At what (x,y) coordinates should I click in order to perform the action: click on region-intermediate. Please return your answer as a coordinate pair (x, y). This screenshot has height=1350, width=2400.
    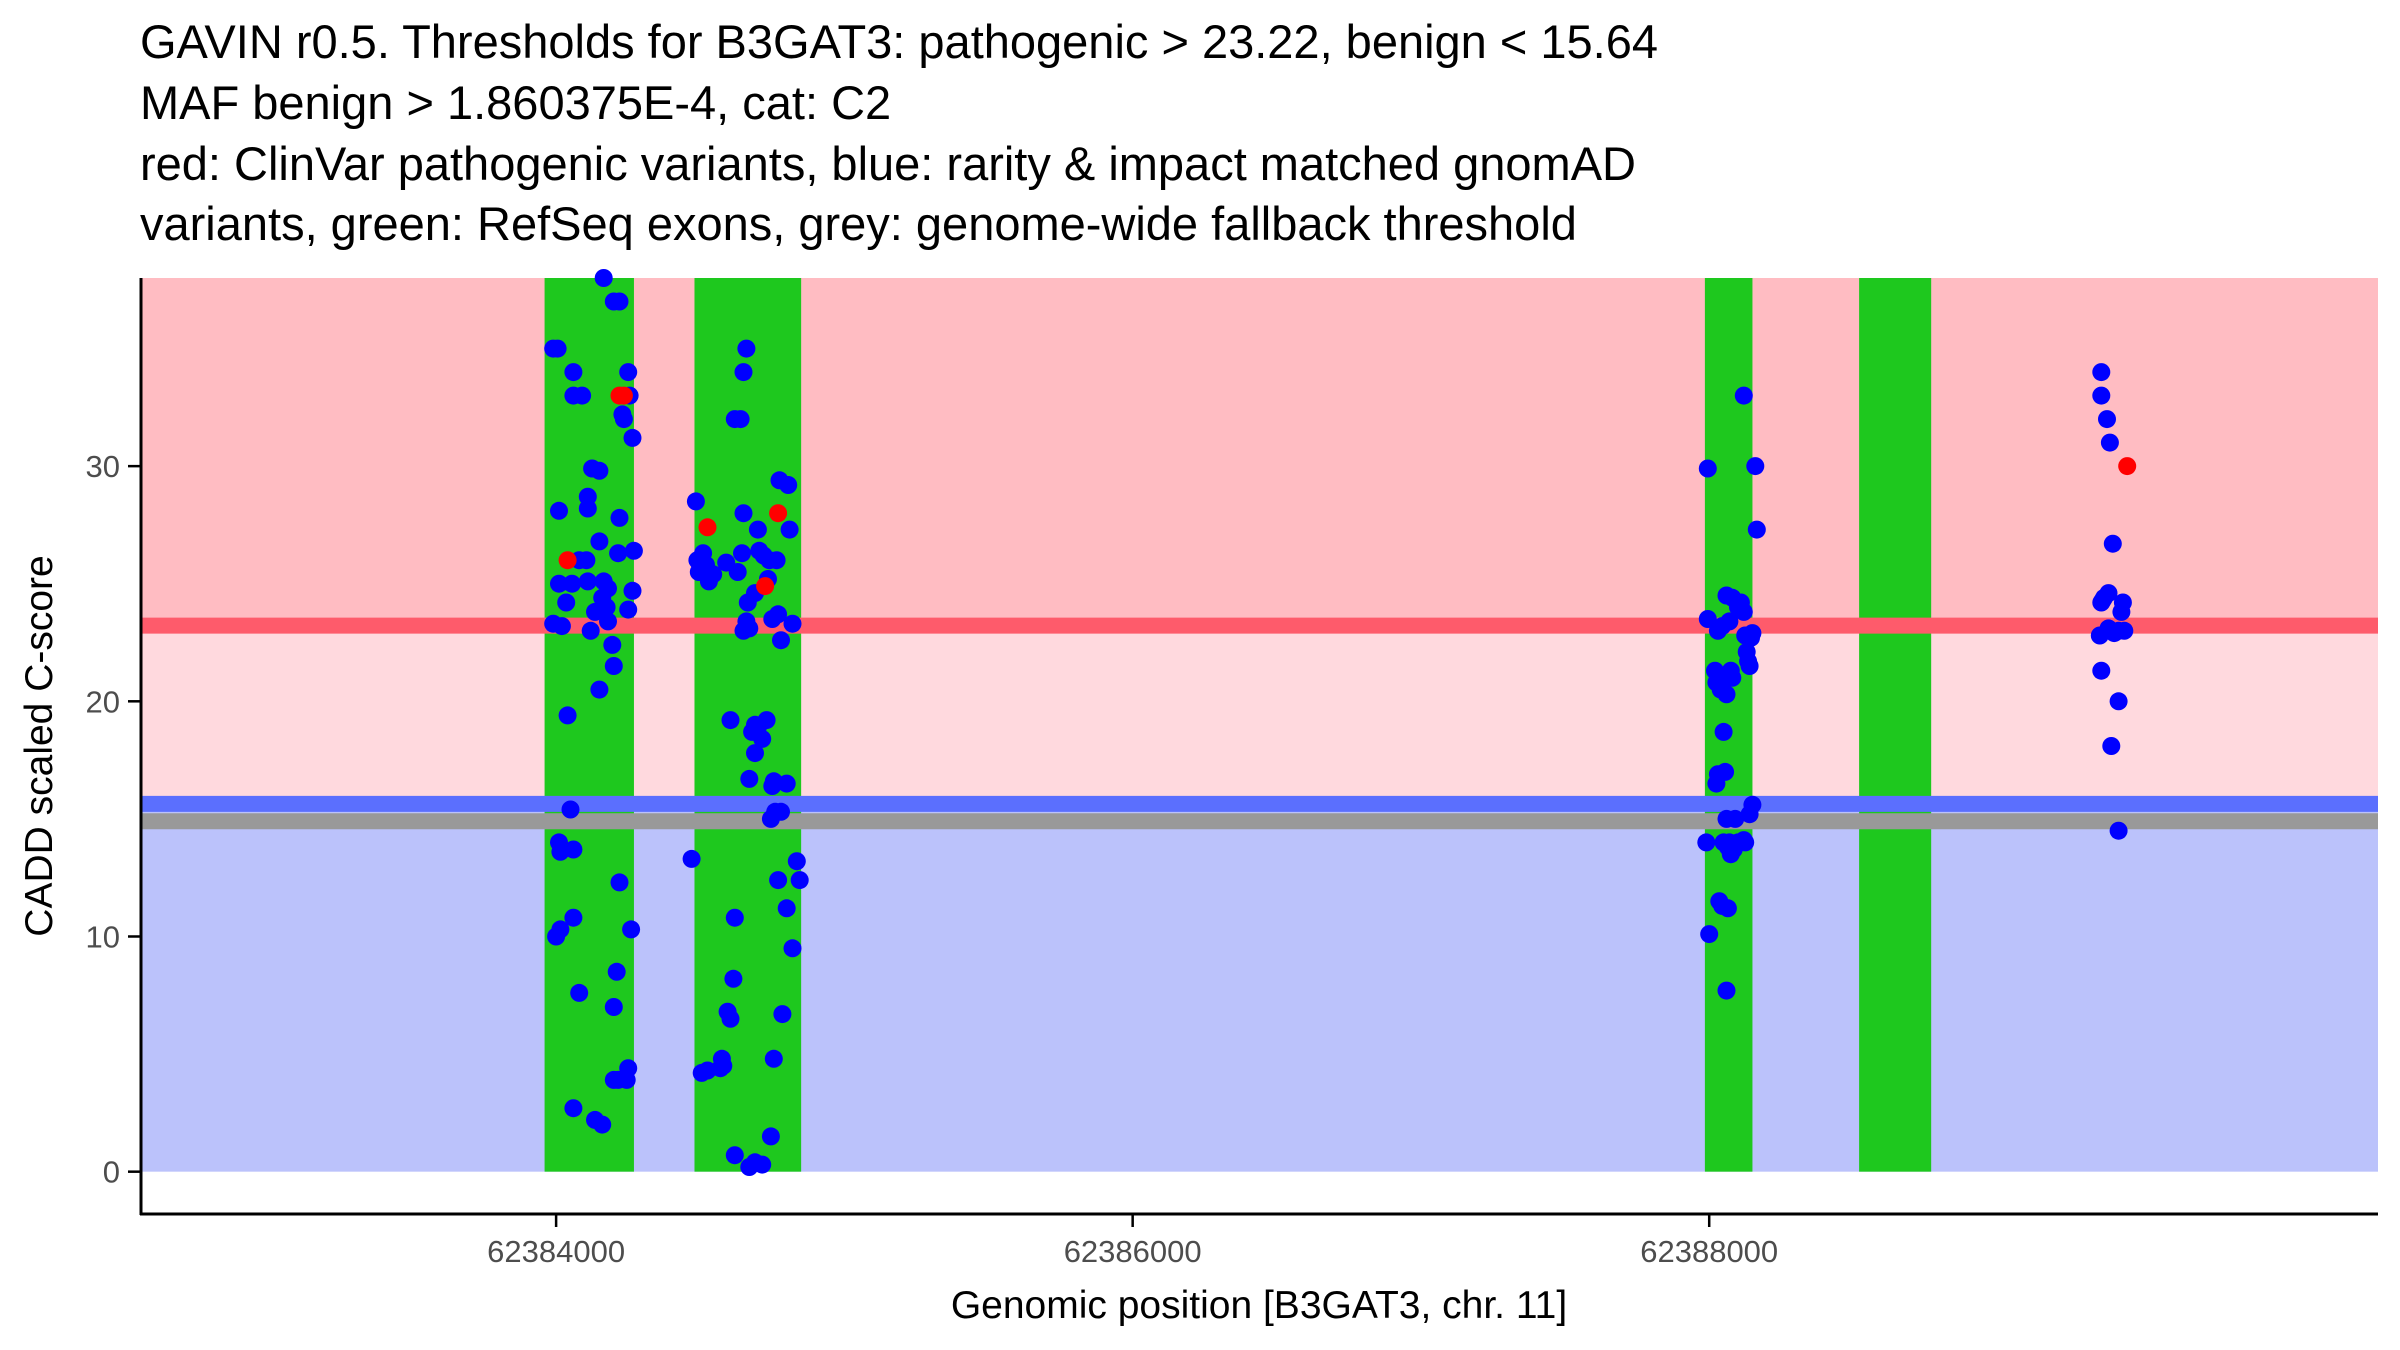
    Looking at the image, I should click on (1259, 714).